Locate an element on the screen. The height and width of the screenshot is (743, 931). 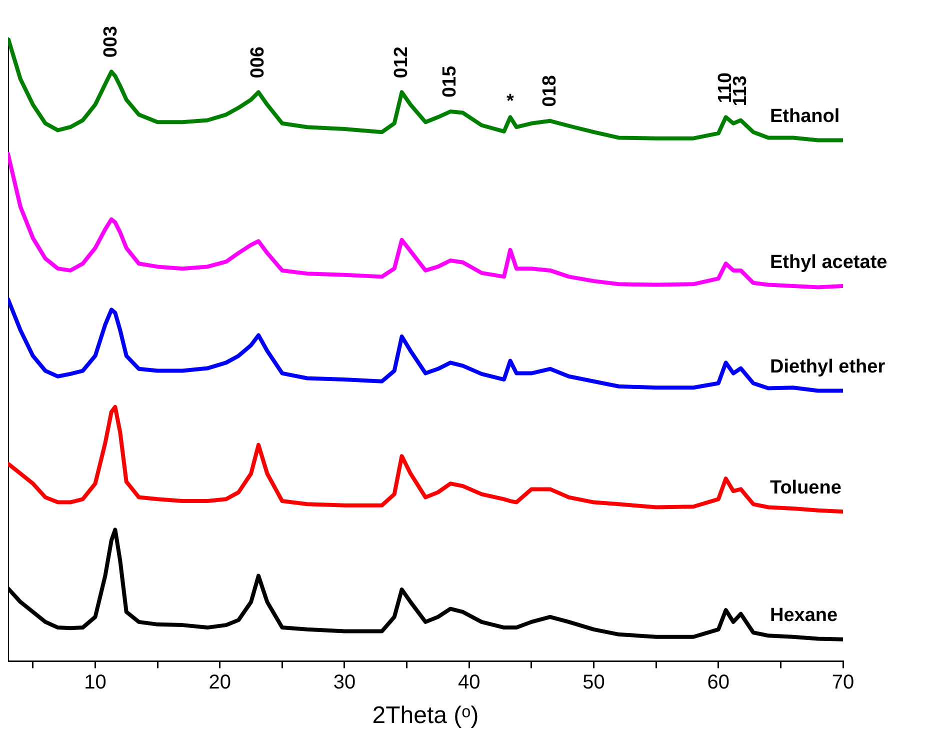
annotation: 003 is located at coordinates (111, 42).